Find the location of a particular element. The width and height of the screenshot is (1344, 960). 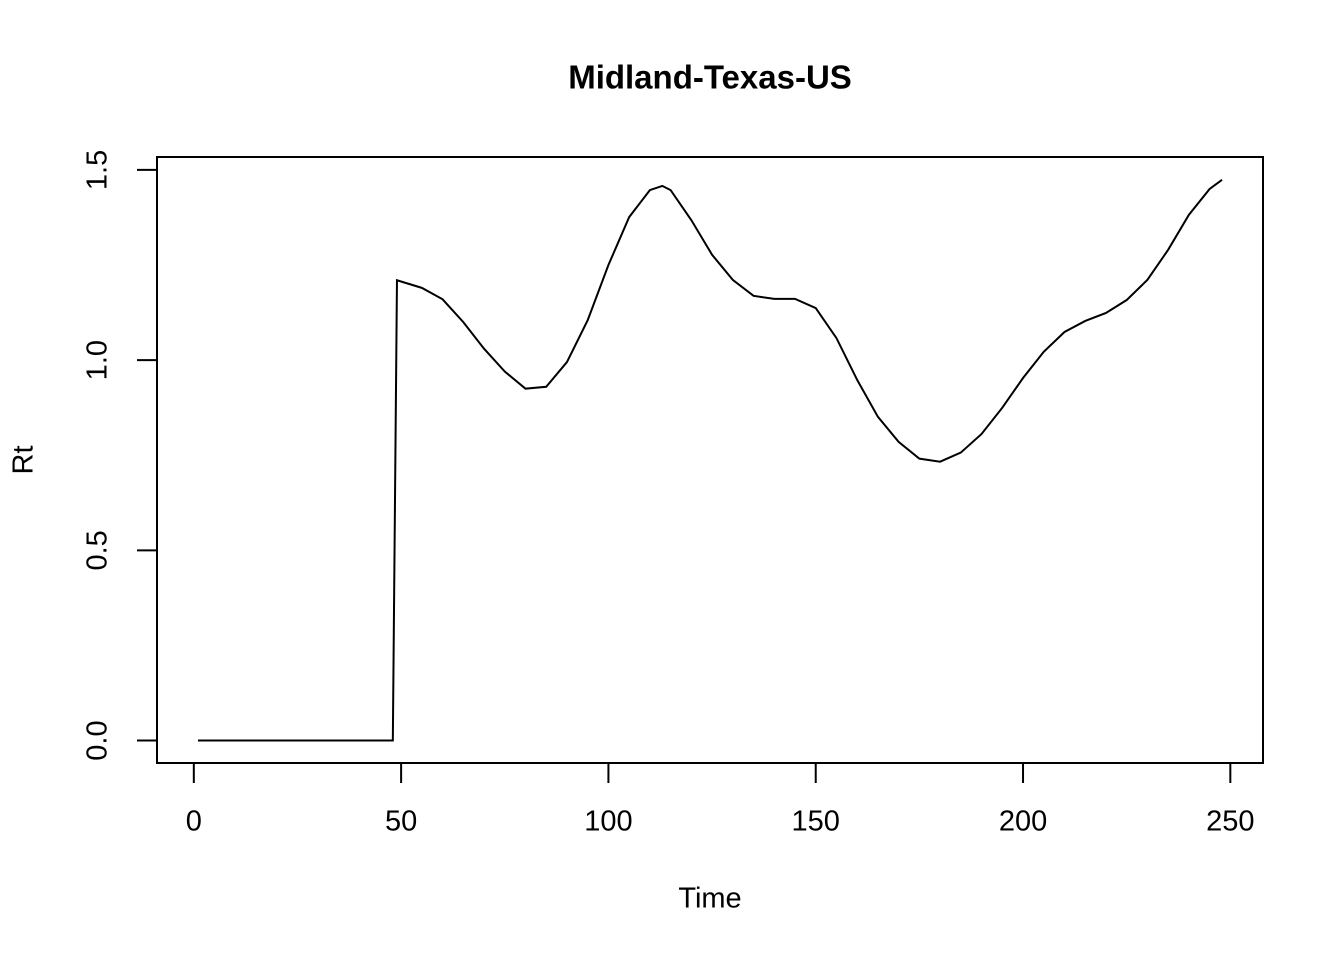

y-tick-label: 0.0 is located at coordinates (98, 740).